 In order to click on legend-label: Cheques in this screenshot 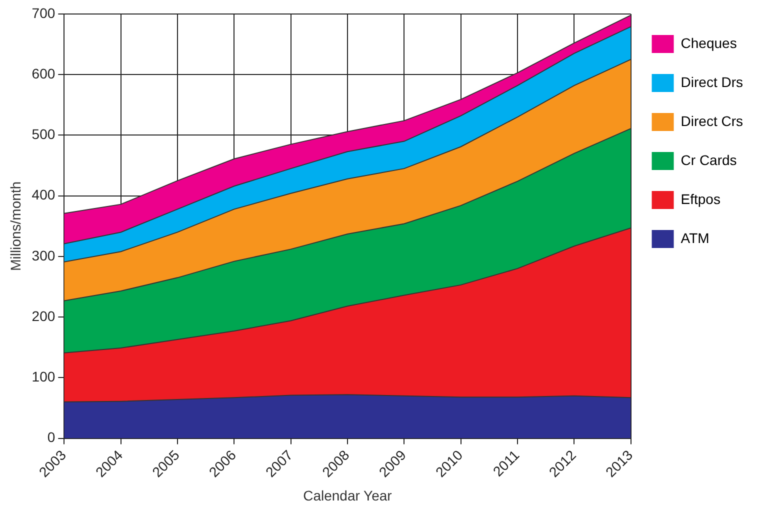, I will do `click(708, 42)`.